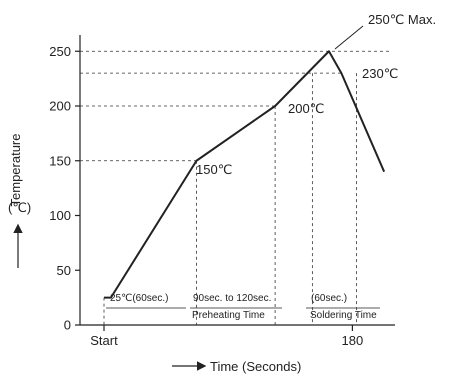 The width and height of the screenshot is (452, 376). Describe the element at coordinates (60, 160) in the screenshot. I see `y-tick-label: 150` at that location.